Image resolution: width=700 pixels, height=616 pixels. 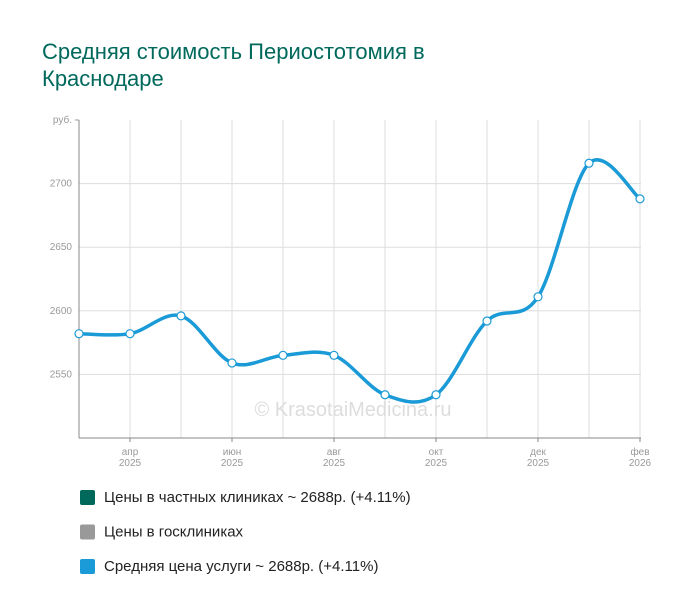 I want to click on y-tick-label: 2700, so click(x=61, y=184).